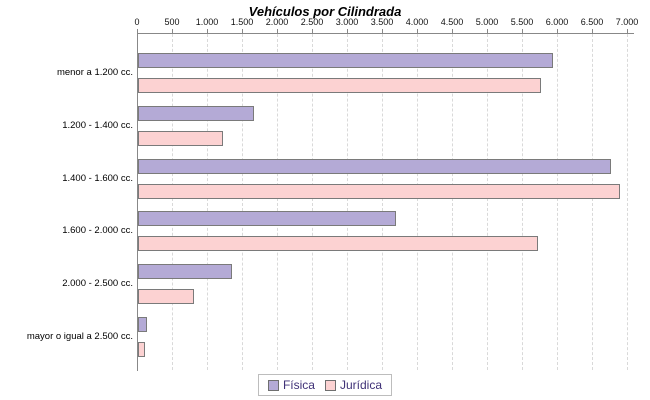 The image size is (650, 400). I want to click on category-label: menor a 1.200 cc., so click(94, 72).